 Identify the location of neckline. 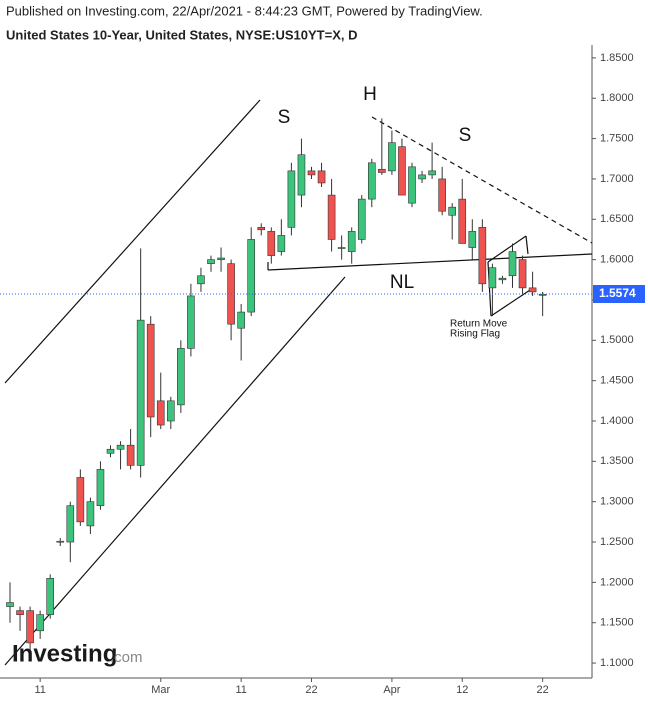
(430, 262).